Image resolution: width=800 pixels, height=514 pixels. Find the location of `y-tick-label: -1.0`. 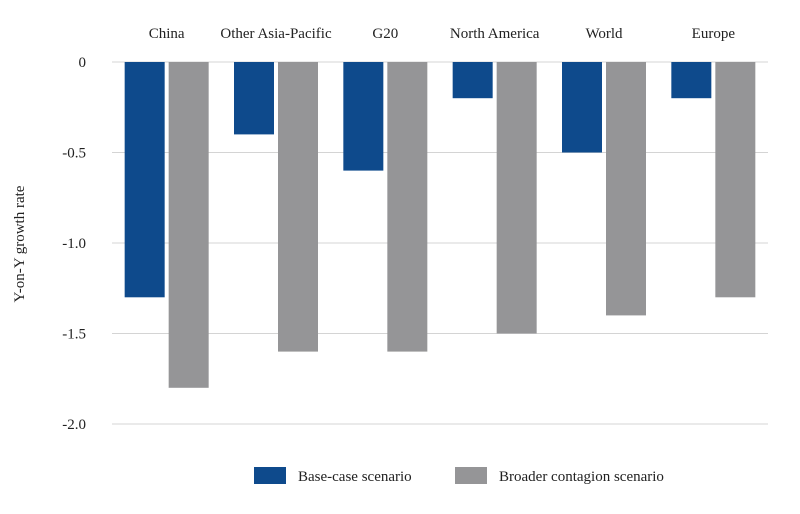

y-tick-label: -1.0 is located at coordinates (74, 244).